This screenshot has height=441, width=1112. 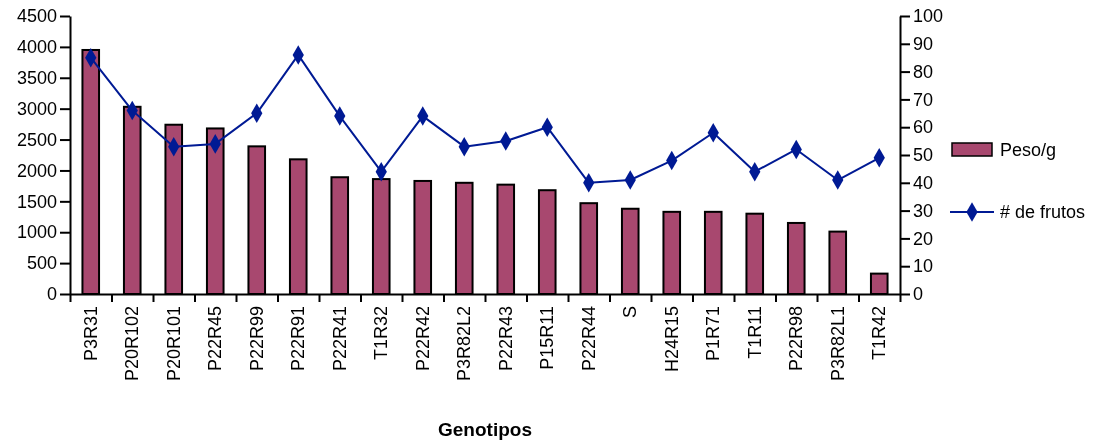 What do you see at coordinates (36, 232) in the screenshot?
I see `y-tick-label: 1000` at bounding box center [36, 232].